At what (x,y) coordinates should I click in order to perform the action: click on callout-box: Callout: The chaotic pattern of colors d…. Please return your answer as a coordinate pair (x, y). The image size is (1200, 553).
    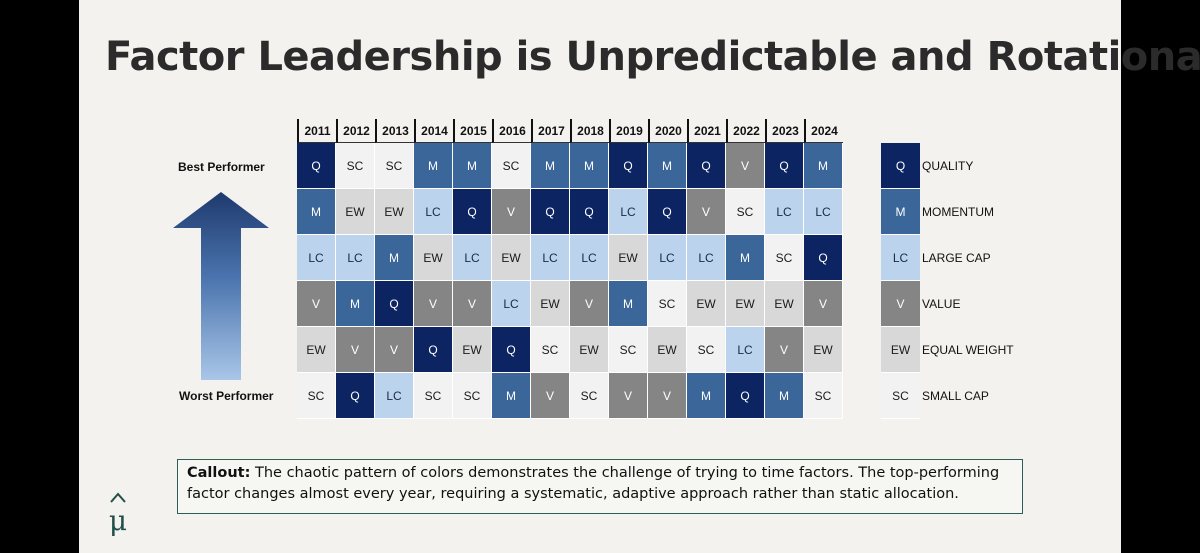
    Looking at the image, I should click on (600, 486).